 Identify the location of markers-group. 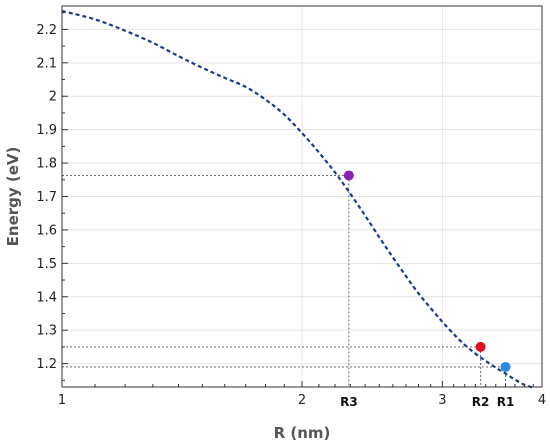
(427, 271).